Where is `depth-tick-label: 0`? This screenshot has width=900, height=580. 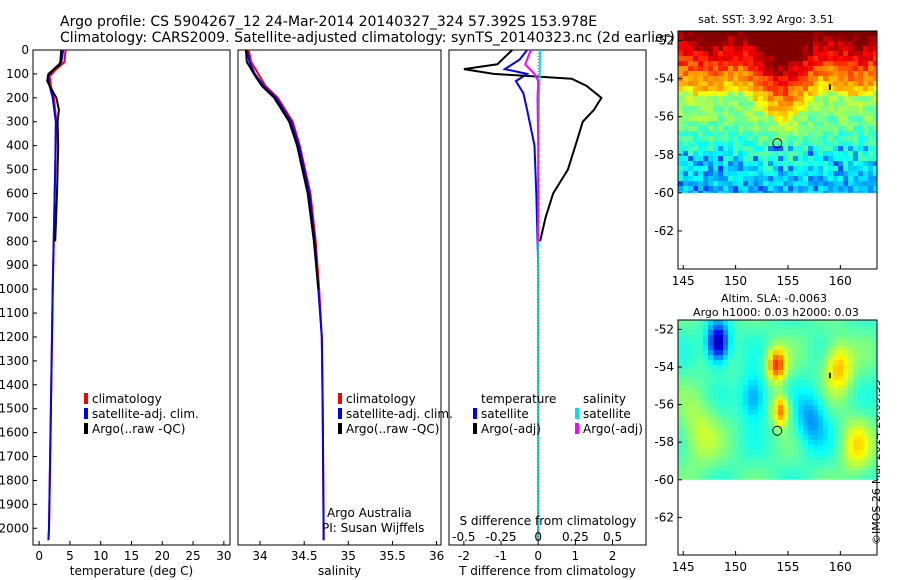
depth-tick-label: 0 is located at coordinates (25, 50).